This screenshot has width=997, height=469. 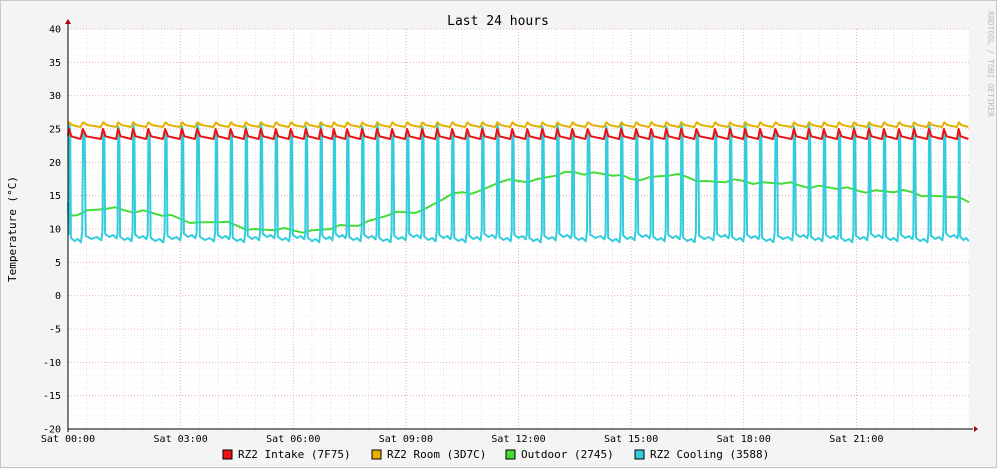 What do you see at coordinates (52, 430) in the screenshot?
I see `y-tick-label: -20` at bounding box center [52, 430].